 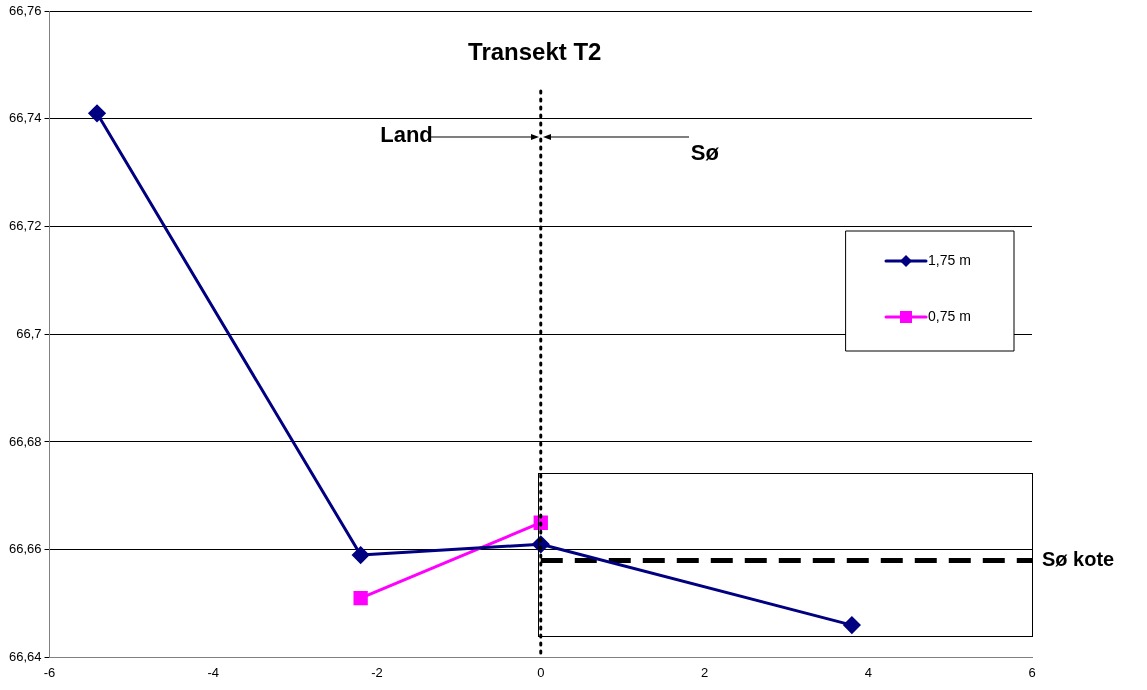 I want to click on y-tick-label: 66,76, so click(x=25, y=10).